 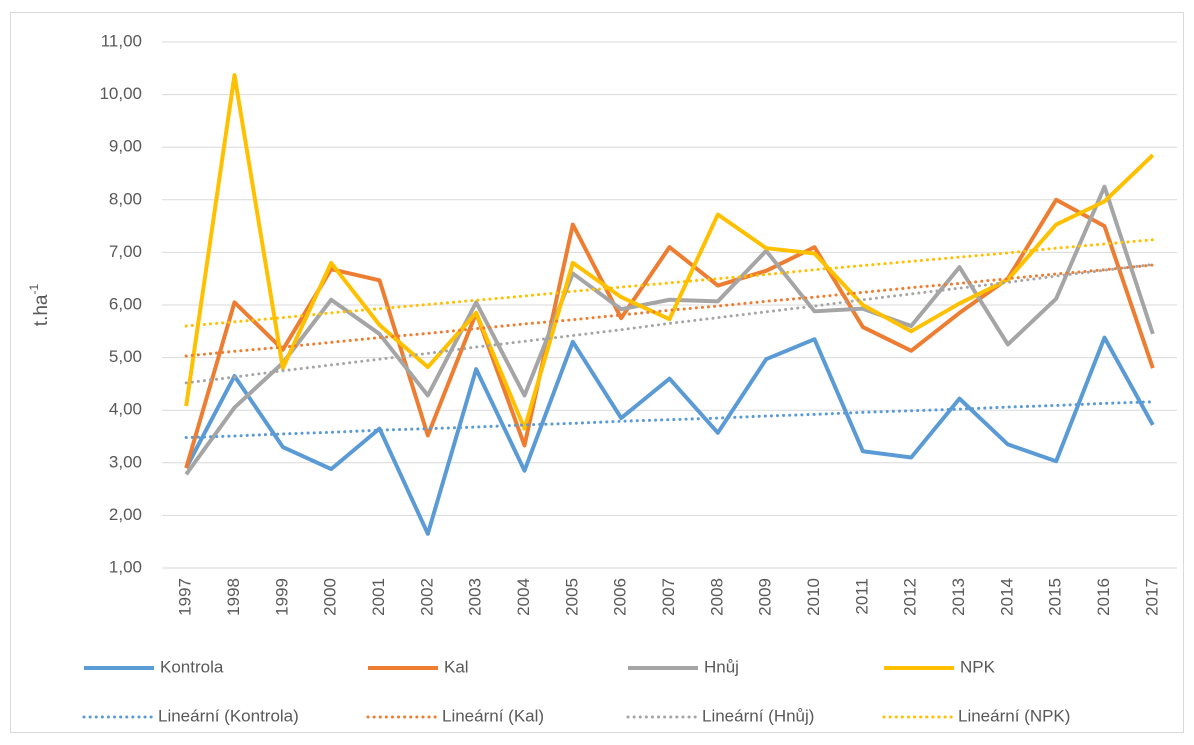 I want to click on x-tick-label: 2013, so click(x=958, y=597).